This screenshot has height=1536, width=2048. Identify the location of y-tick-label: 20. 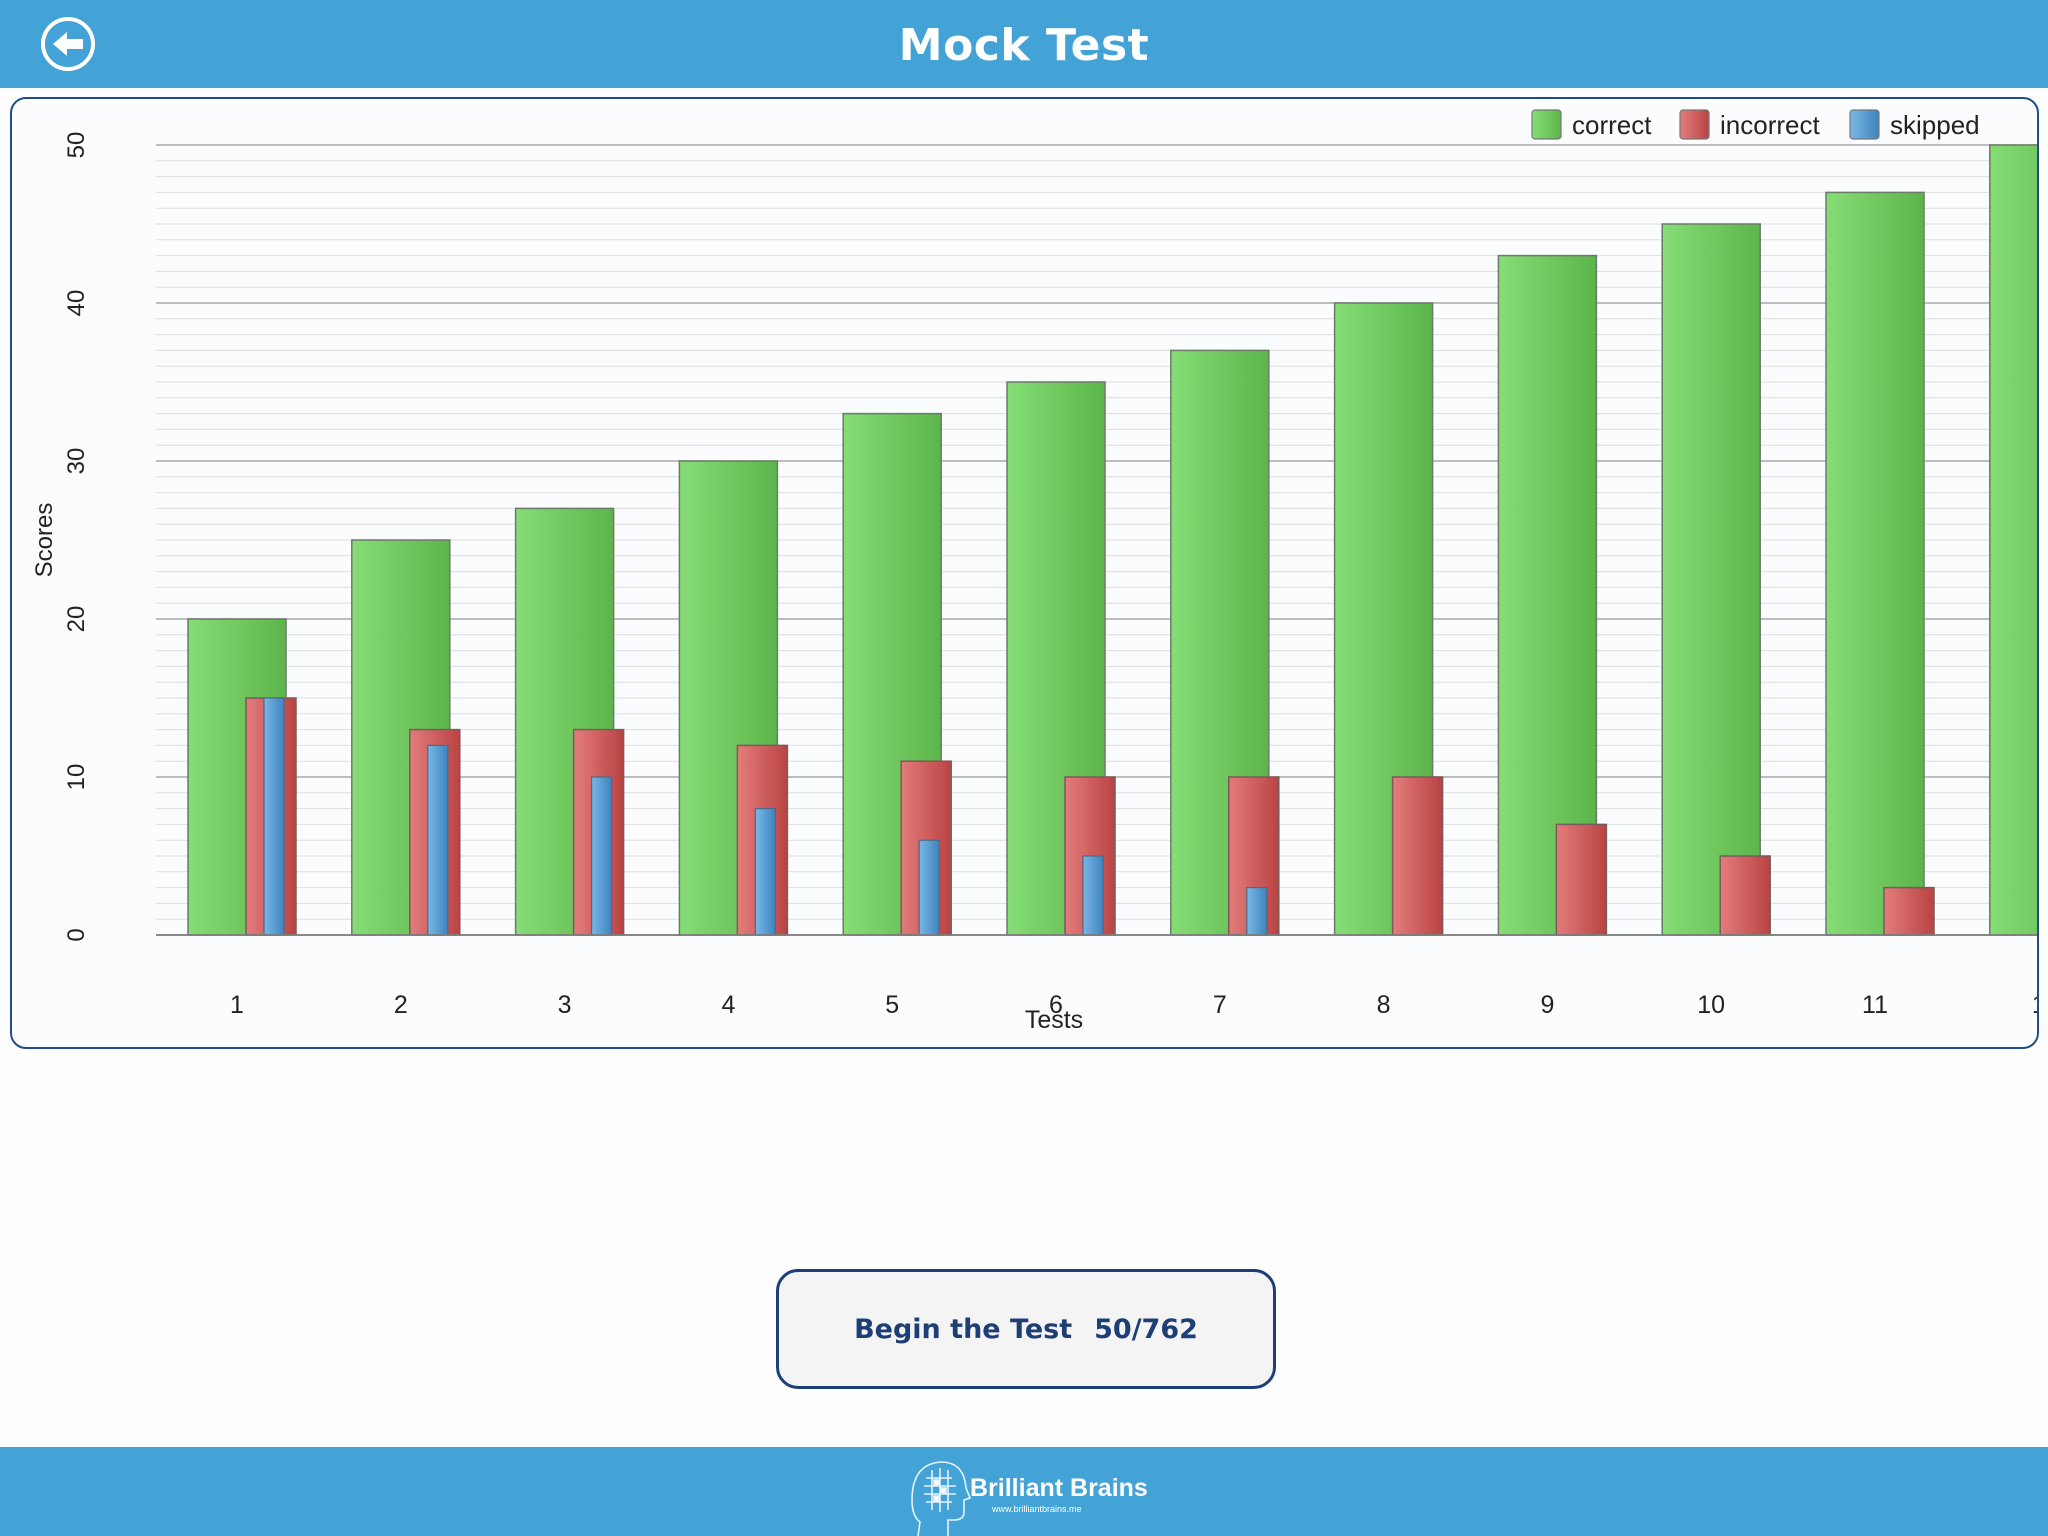
(76, 619).